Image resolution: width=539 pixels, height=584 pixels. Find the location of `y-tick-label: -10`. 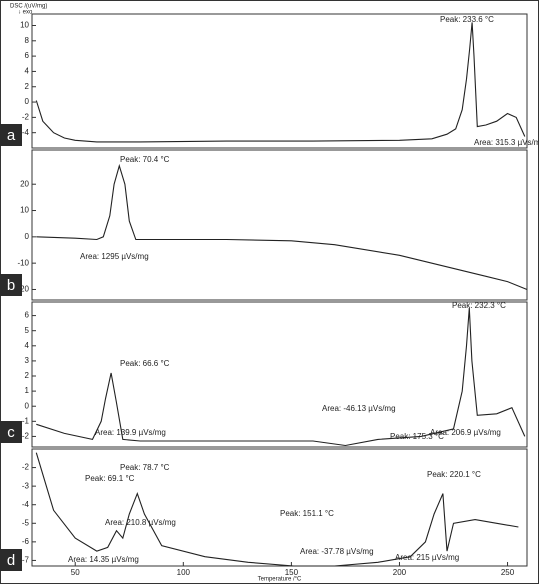

y-tick-label: -10 is located at coordinates (23, 262).